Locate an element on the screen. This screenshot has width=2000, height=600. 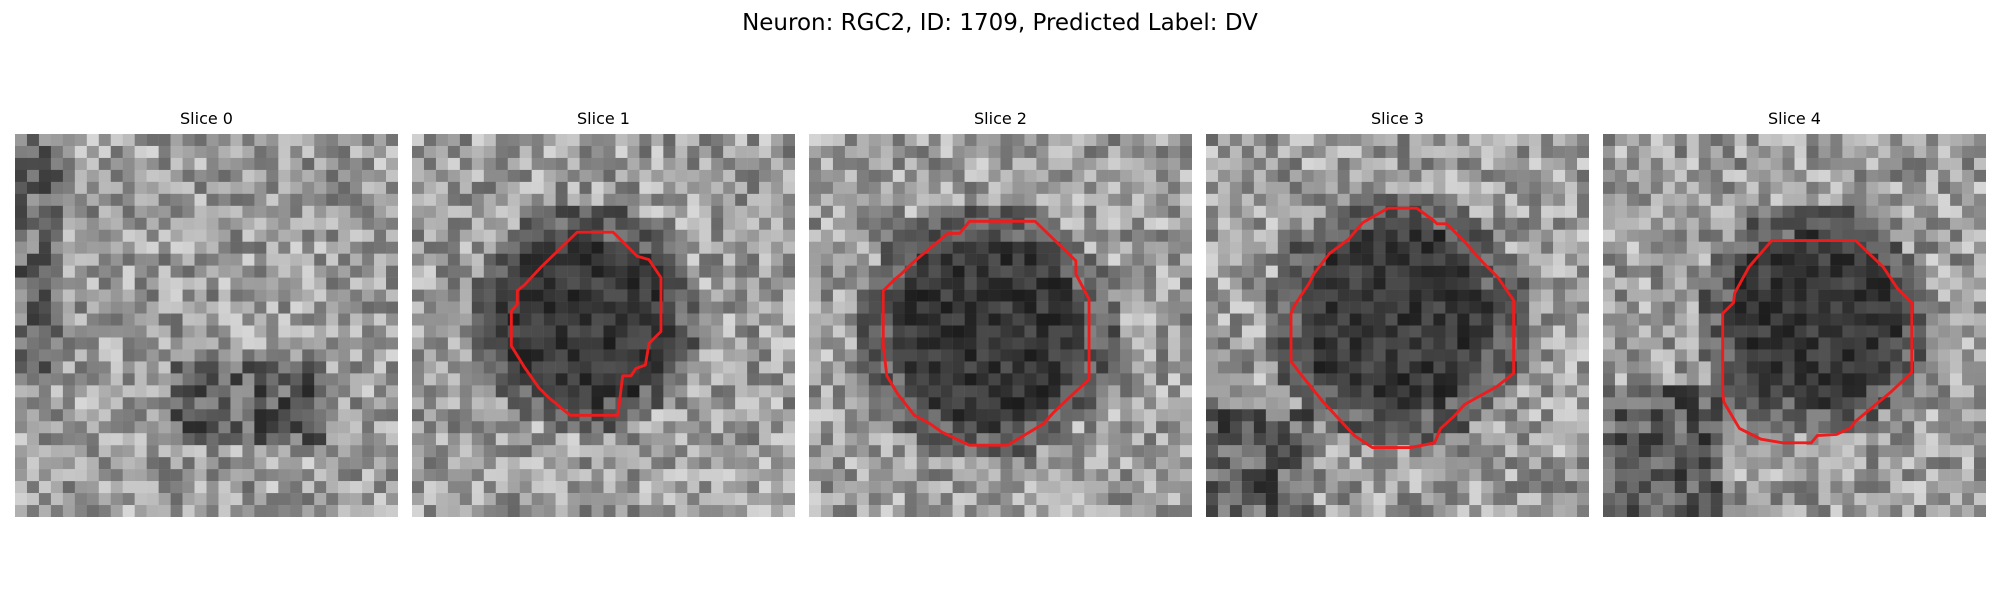
slice-title: Slice 4 is located at coordinates (1794, 118).